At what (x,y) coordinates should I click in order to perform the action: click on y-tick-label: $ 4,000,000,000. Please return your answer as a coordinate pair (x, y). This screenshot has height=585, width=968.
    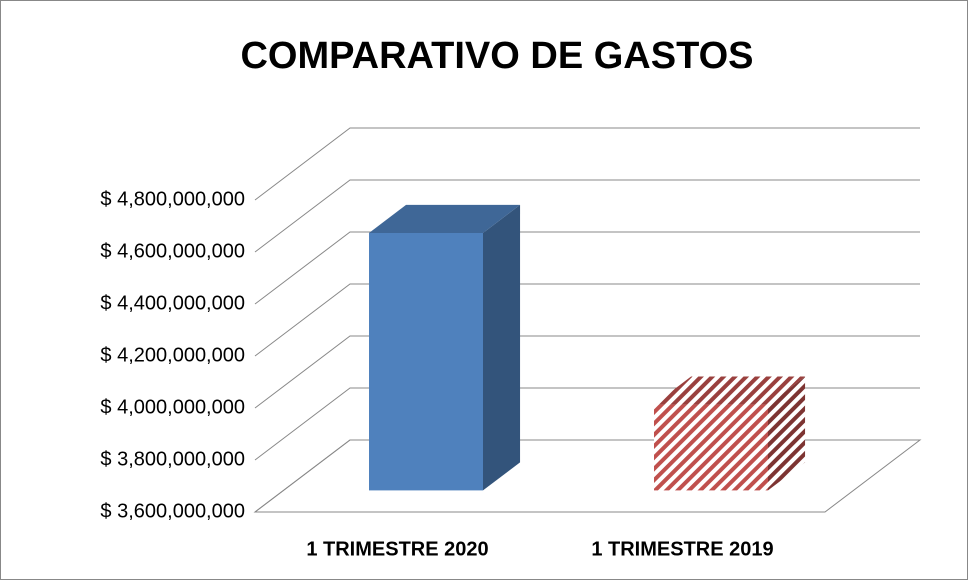
    Looking at the image, I should click on (172, 407).